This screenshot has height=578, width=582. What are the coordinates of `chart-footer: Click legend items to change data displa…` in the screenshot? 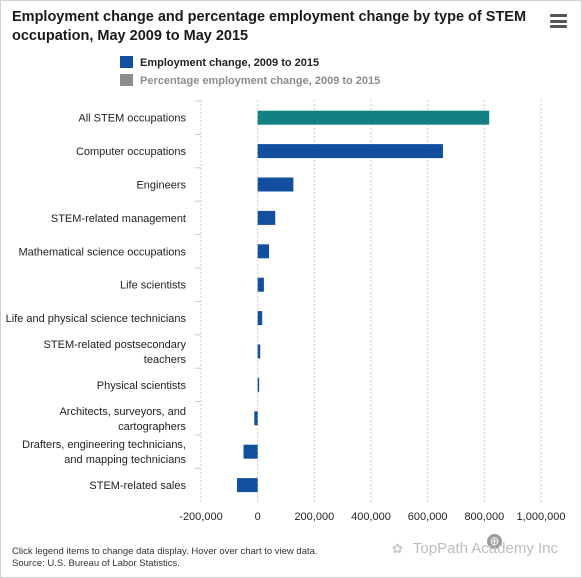 It's located at (165, 558).